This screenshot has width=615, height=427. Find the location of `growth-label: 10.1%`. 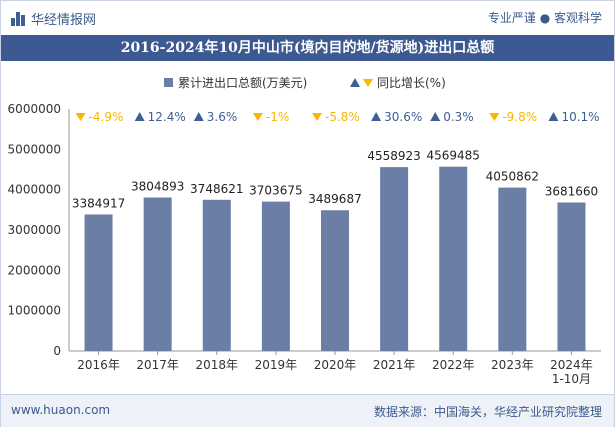

growth-label: 10.1% is located at coordinates (580, 117).